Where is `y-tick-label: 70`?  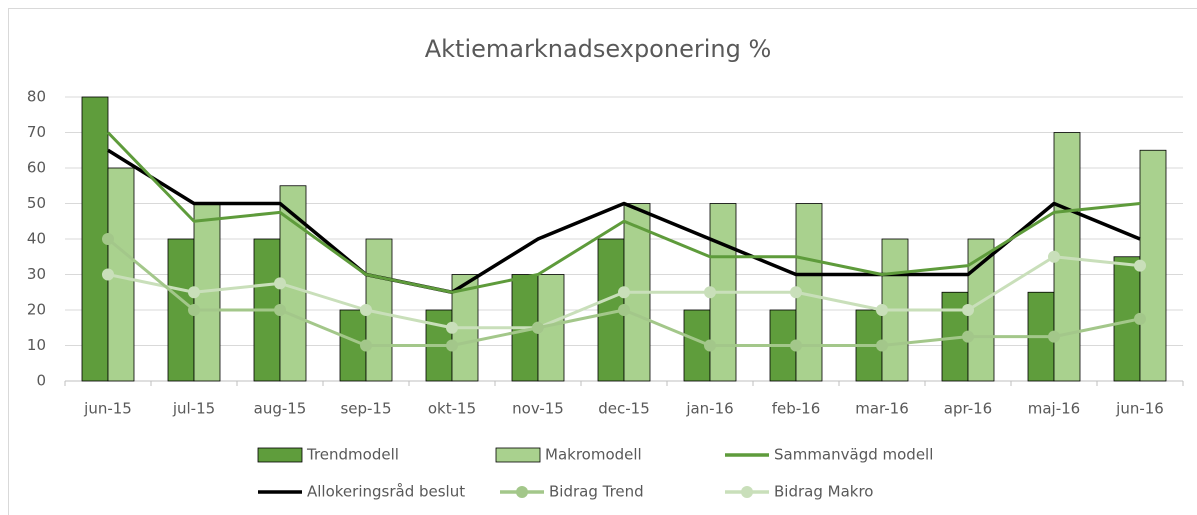
y-tick-label: 70 is located at coordinates (36, 132).